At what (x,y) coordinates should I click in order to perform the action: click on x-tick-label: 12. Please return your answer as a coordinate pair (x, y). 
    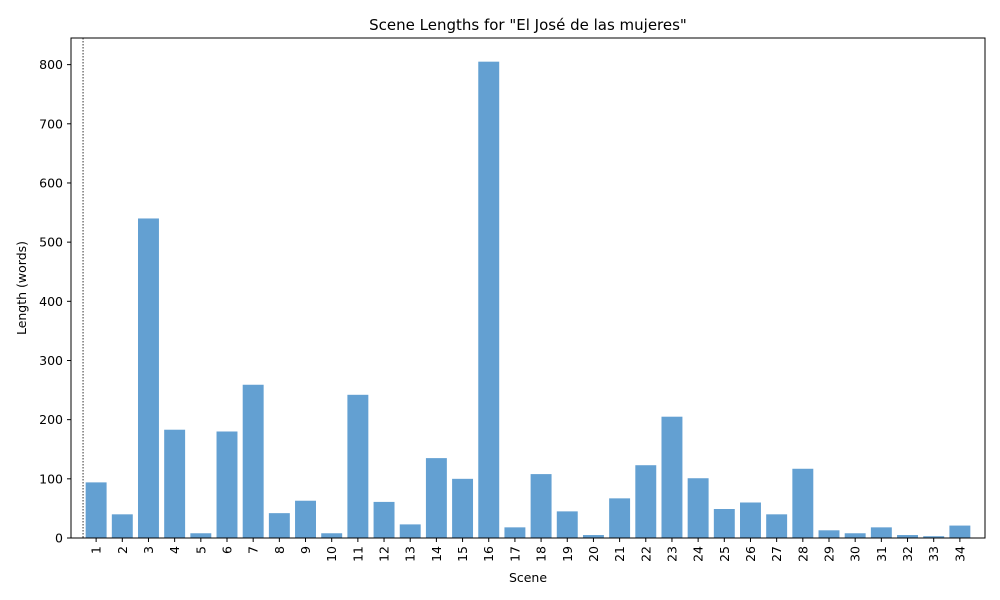
    Looking at the image, I should click on (384, 554).